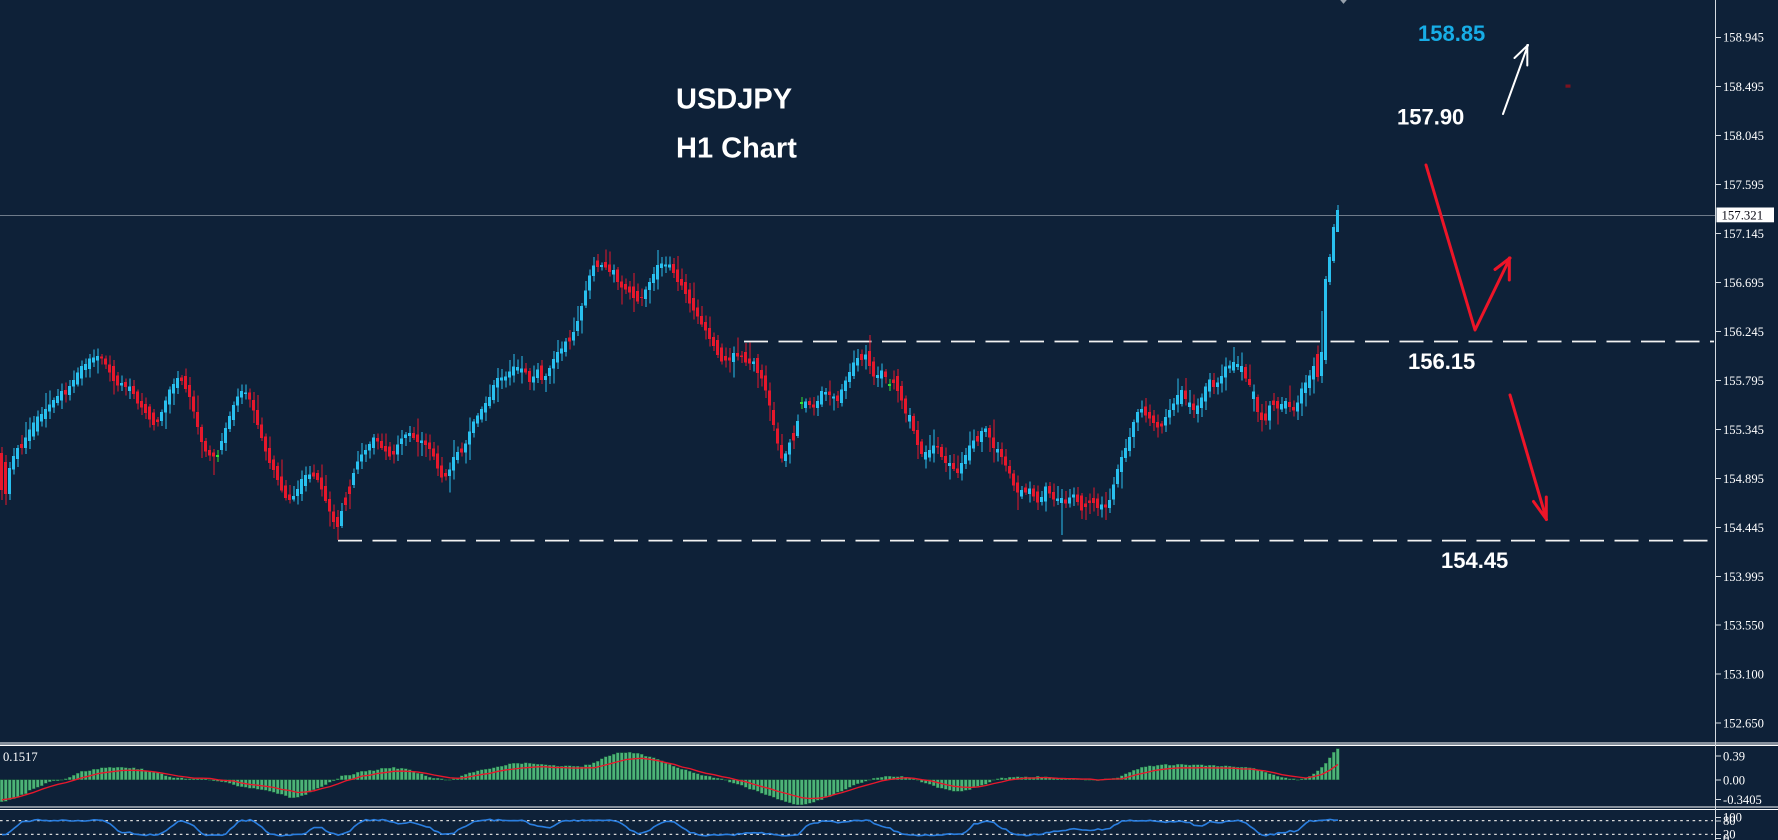 The width and height of the screenshot is (1778, 840). Describe the element at coordinates (1743, 479) in the screenshot. I see `svg-text: 154.895` at that location.